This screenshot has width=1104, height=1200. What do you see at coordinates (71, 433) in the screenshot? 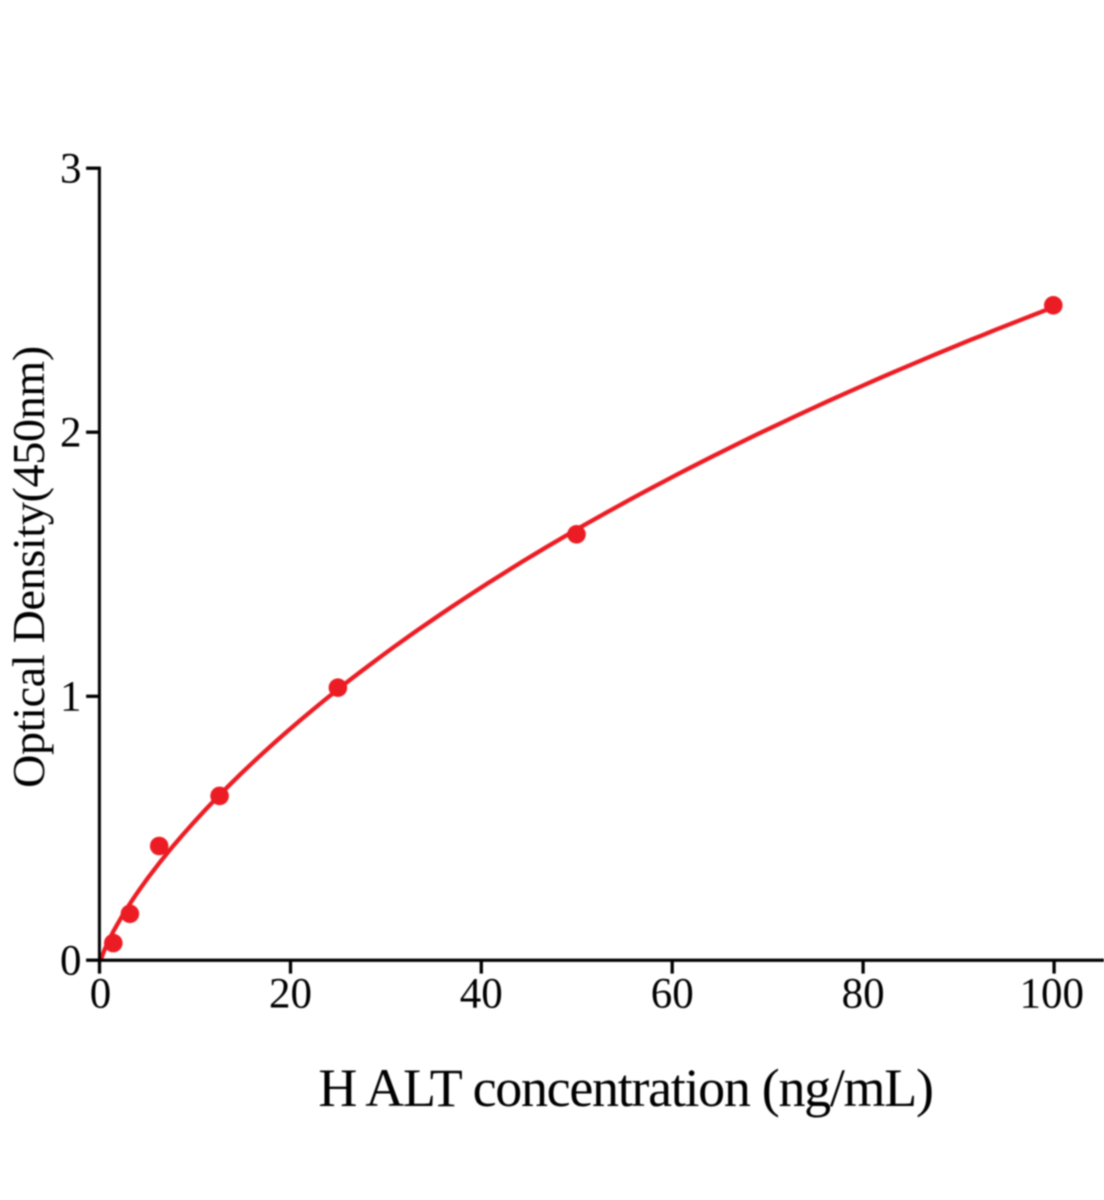
I see `svg-text: 2` at bounding box center [71, 433].